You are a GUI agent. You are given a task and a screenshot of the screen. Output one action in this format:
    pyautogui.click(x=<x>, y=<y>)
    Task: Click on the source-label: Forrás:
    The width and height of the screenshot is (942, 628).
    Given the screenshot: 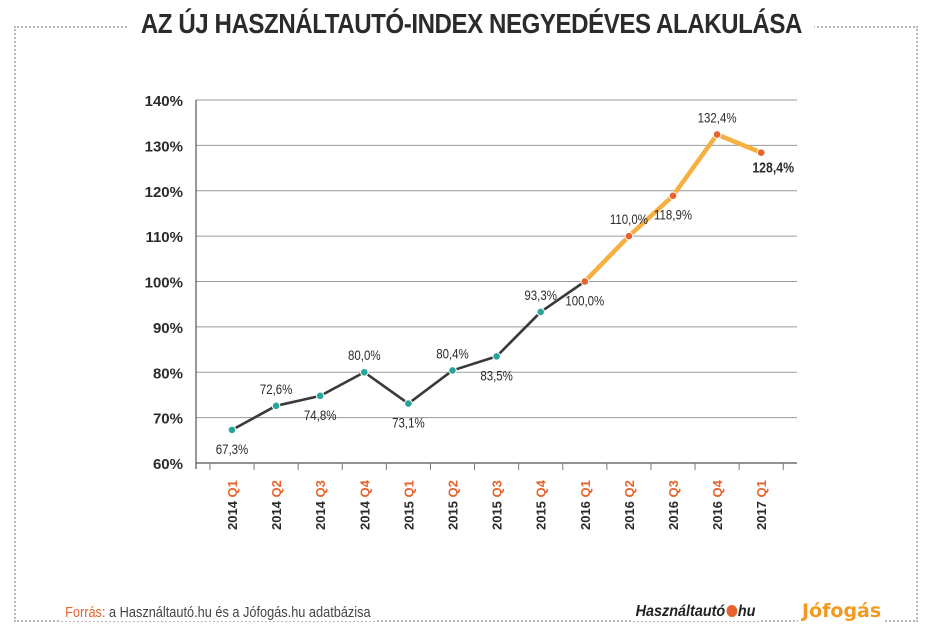 What is the action you would take?
    pyautogui.click(x=85, y=612)
    